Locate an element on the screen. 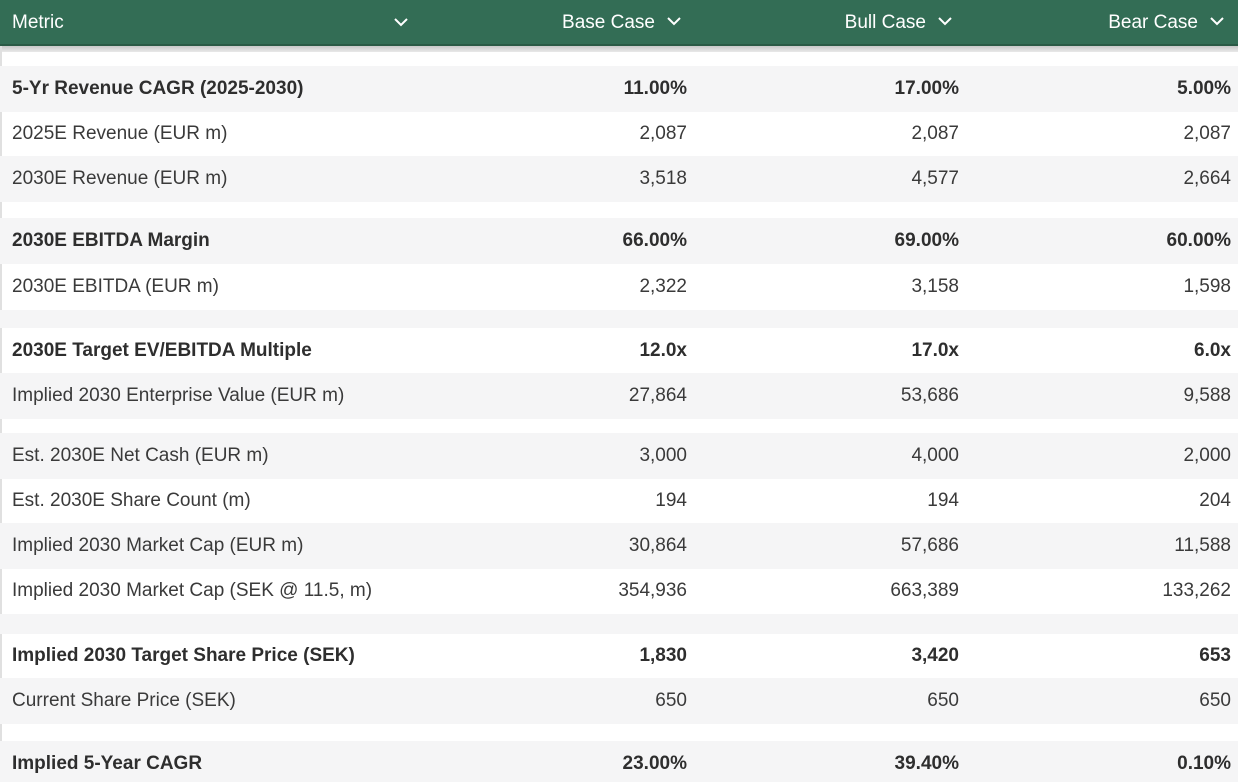 The height and width of the screenshot is (782, 1238). metric-cell: Implied 2030 Enterprise Value (EUR m) is located at coordinates (178, 395).